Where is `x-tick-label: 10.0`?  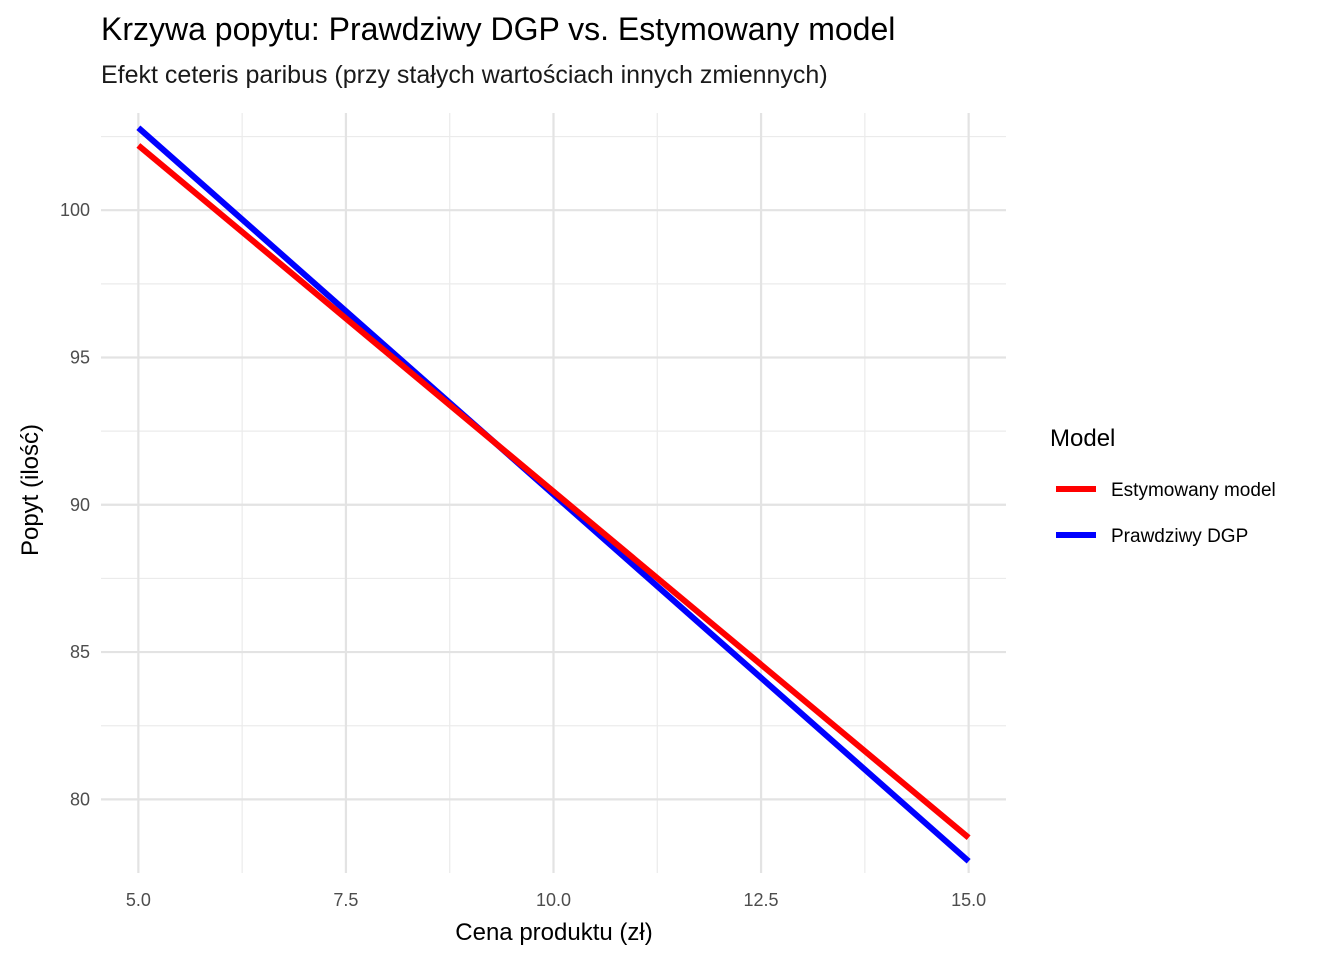 x-tick-label: 10.0 is located at coordinates (553, 900).